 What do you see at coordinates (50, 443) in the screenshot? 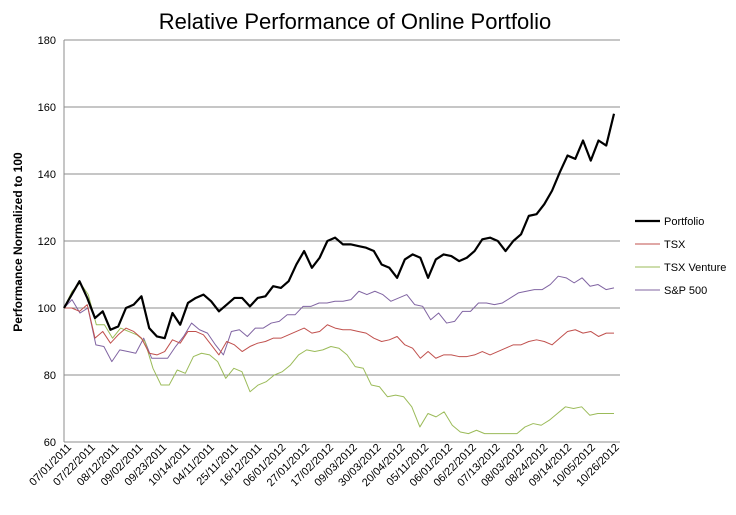
I see `y-tick-label: 60` at bounding box center [50, 443].